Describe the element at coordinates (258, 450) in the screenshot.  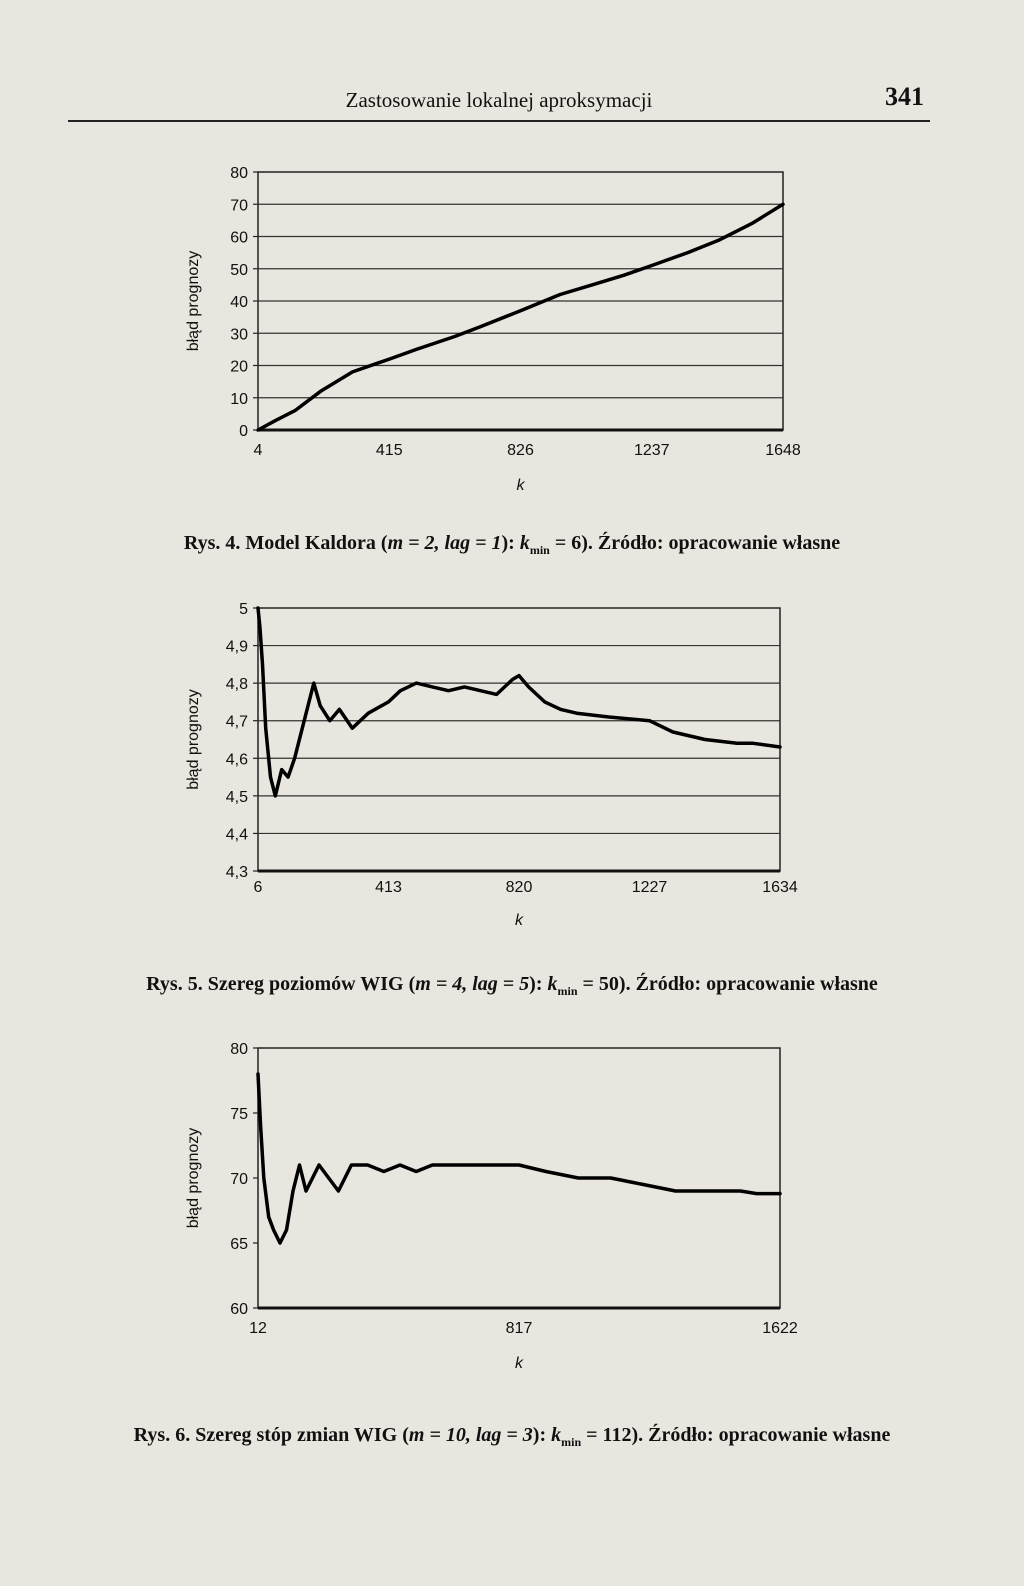
I see `x-tick-label: 4` at that location.